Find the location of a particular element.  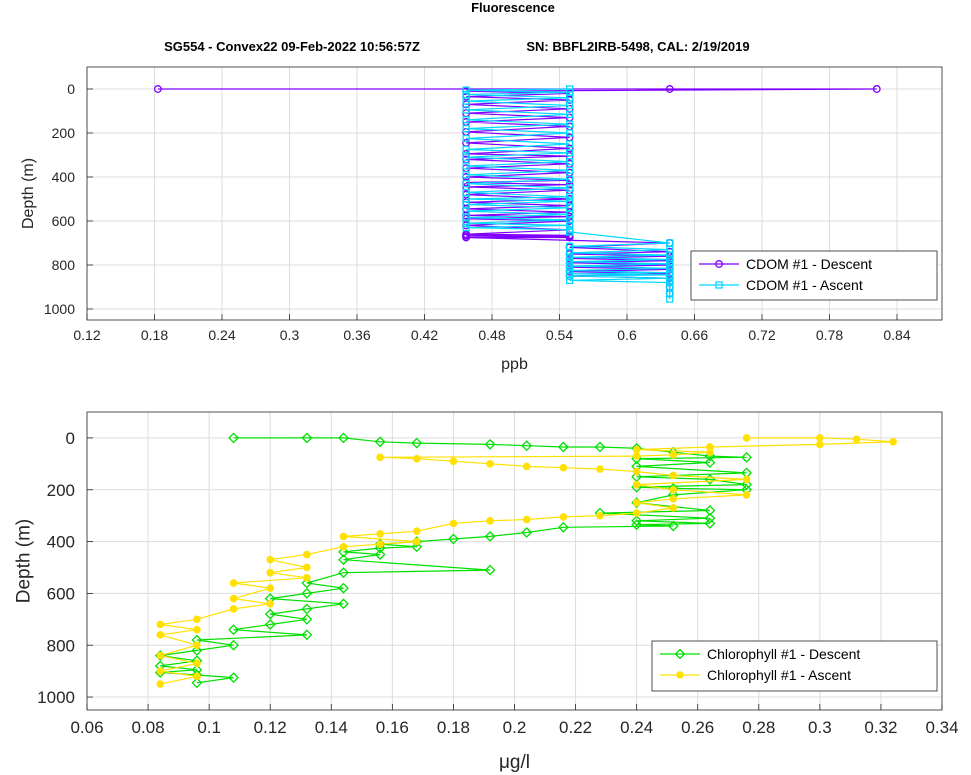

figure-title: Fluorescence is located at coordinates (513, 7).